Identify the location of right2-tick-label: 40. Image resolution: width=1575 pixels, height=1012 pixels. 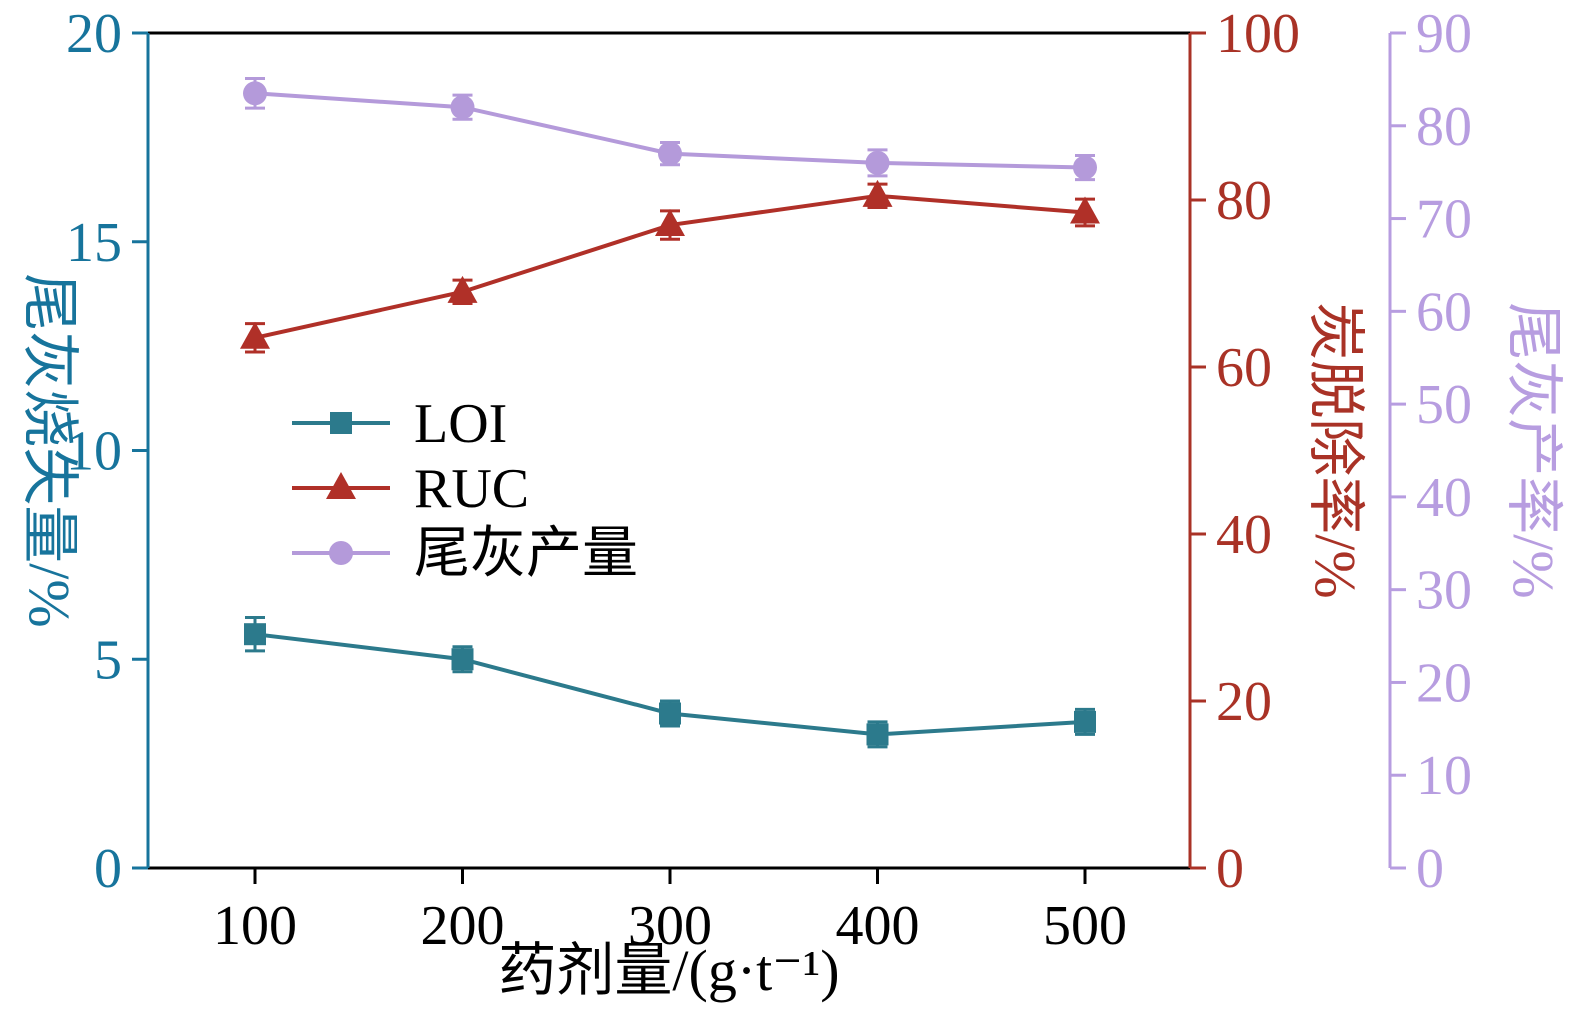
(1444, 498).